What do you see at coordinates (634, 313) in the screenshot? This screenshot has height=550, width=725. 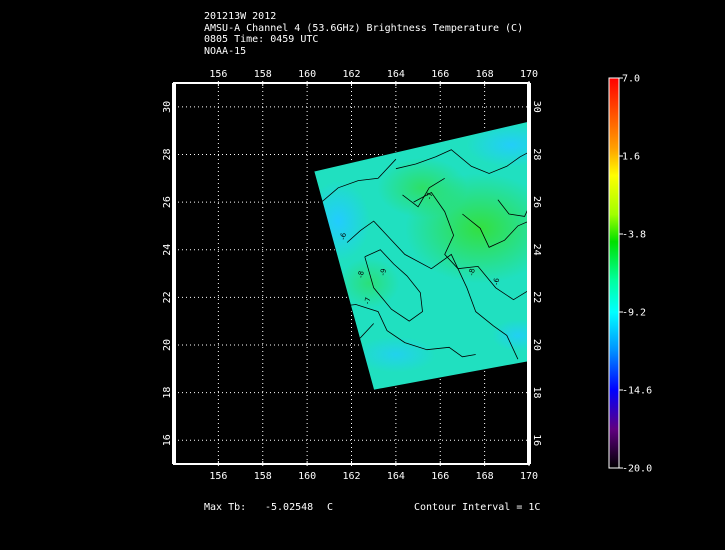 I see `colorbar-label: -9.2` at bounding box center [634, 313].